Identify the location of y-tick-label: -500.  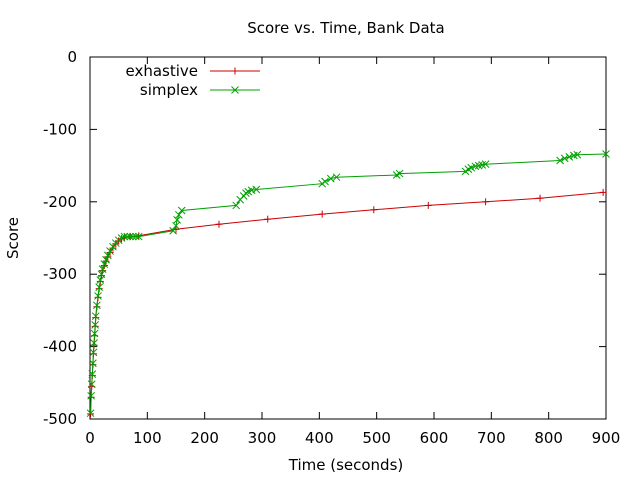
(60, 419).